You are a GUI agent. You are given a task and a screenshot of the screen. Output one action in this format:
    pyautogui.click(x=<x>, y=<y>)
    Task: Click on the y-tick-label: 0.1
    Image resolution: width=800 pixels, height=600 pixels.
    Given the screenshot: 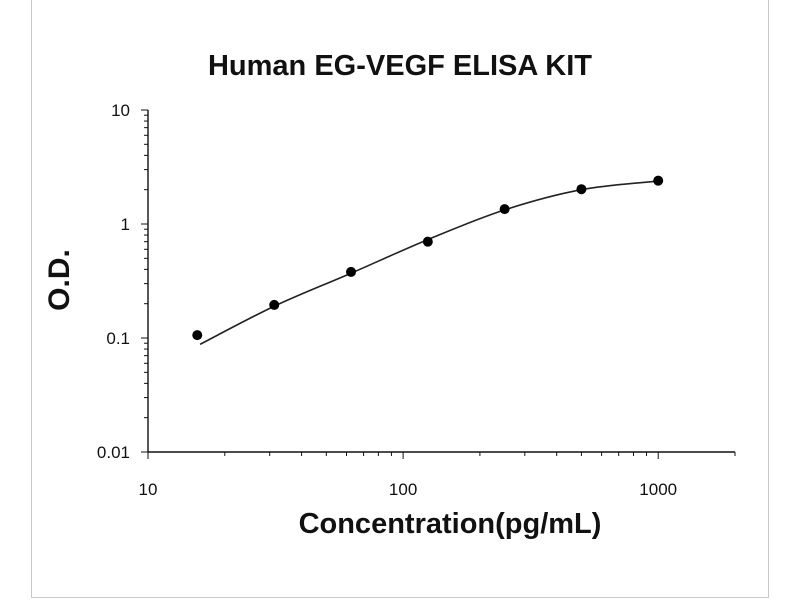 What is the action you would take?
    pyautogui.click(x=118, y=338)
    